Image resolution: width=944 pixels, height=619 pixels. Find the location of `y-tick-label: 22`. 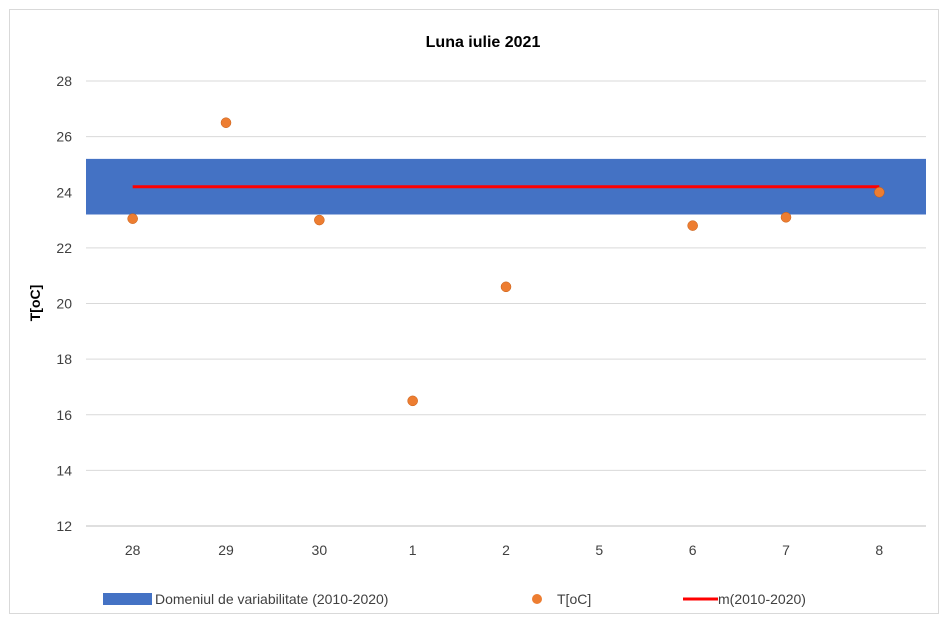

y-tick-label: 22 is located at coordinates (64, 248).